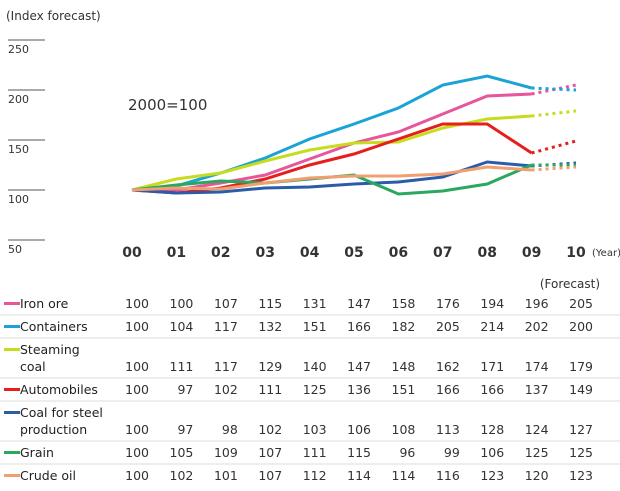  What do you see at coordinates (581, 326) in the screenshot?
I see `table-value: 200` at bounding box center [581, 326].